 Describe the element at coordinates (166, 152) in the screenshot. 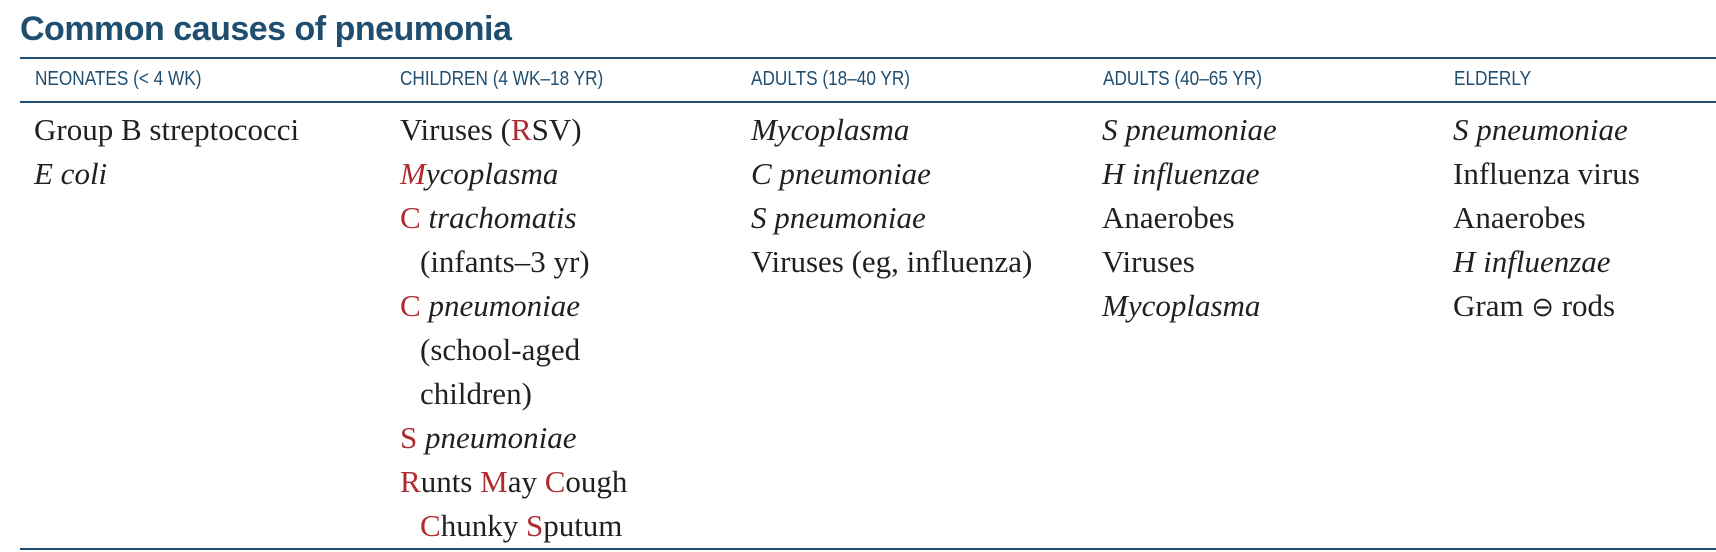

I see `column-neonates: Group B streptococci E coli` at that location.